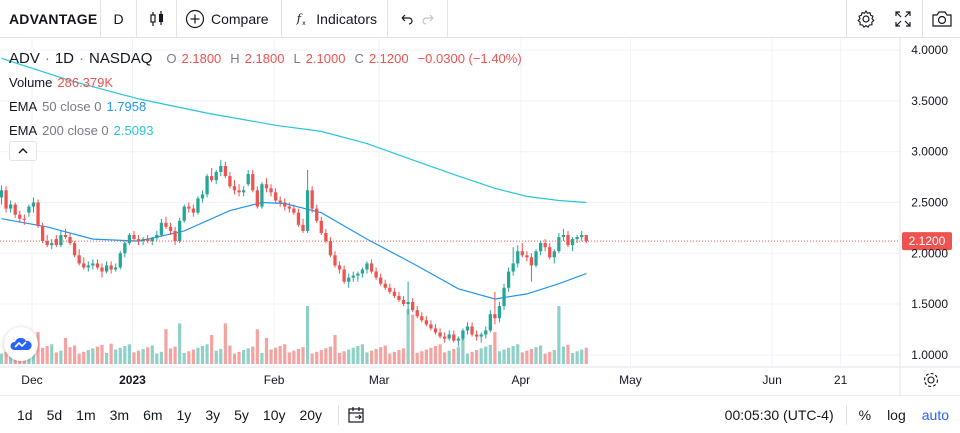 The height and width of the screenshot is (433, 960). I want to click on snapshot-button, so click(941, 19).